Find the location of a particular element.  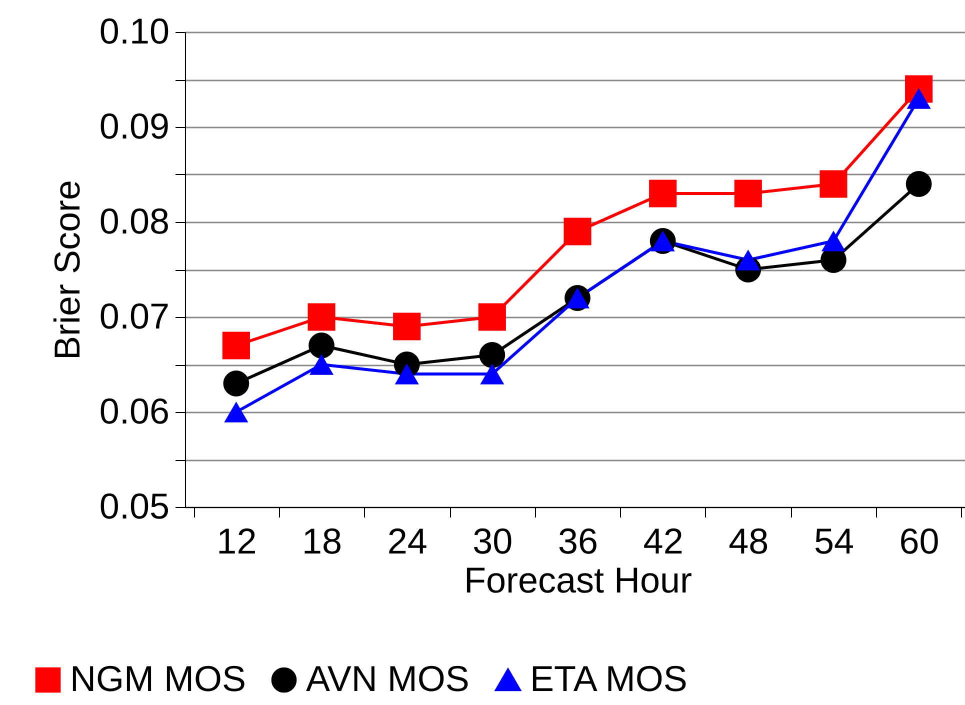

x-tick-label: 60 is located at coordinates (919, 541).